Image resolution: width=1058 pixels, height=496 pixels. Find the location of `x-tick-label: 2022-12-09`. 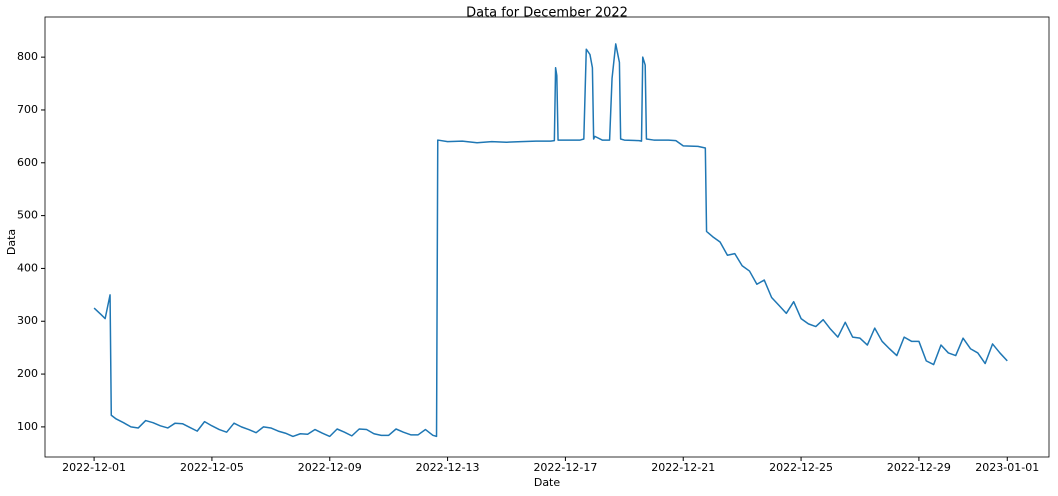

x-tick-label: 2022-12-09 is located at coordinates (330, 467).